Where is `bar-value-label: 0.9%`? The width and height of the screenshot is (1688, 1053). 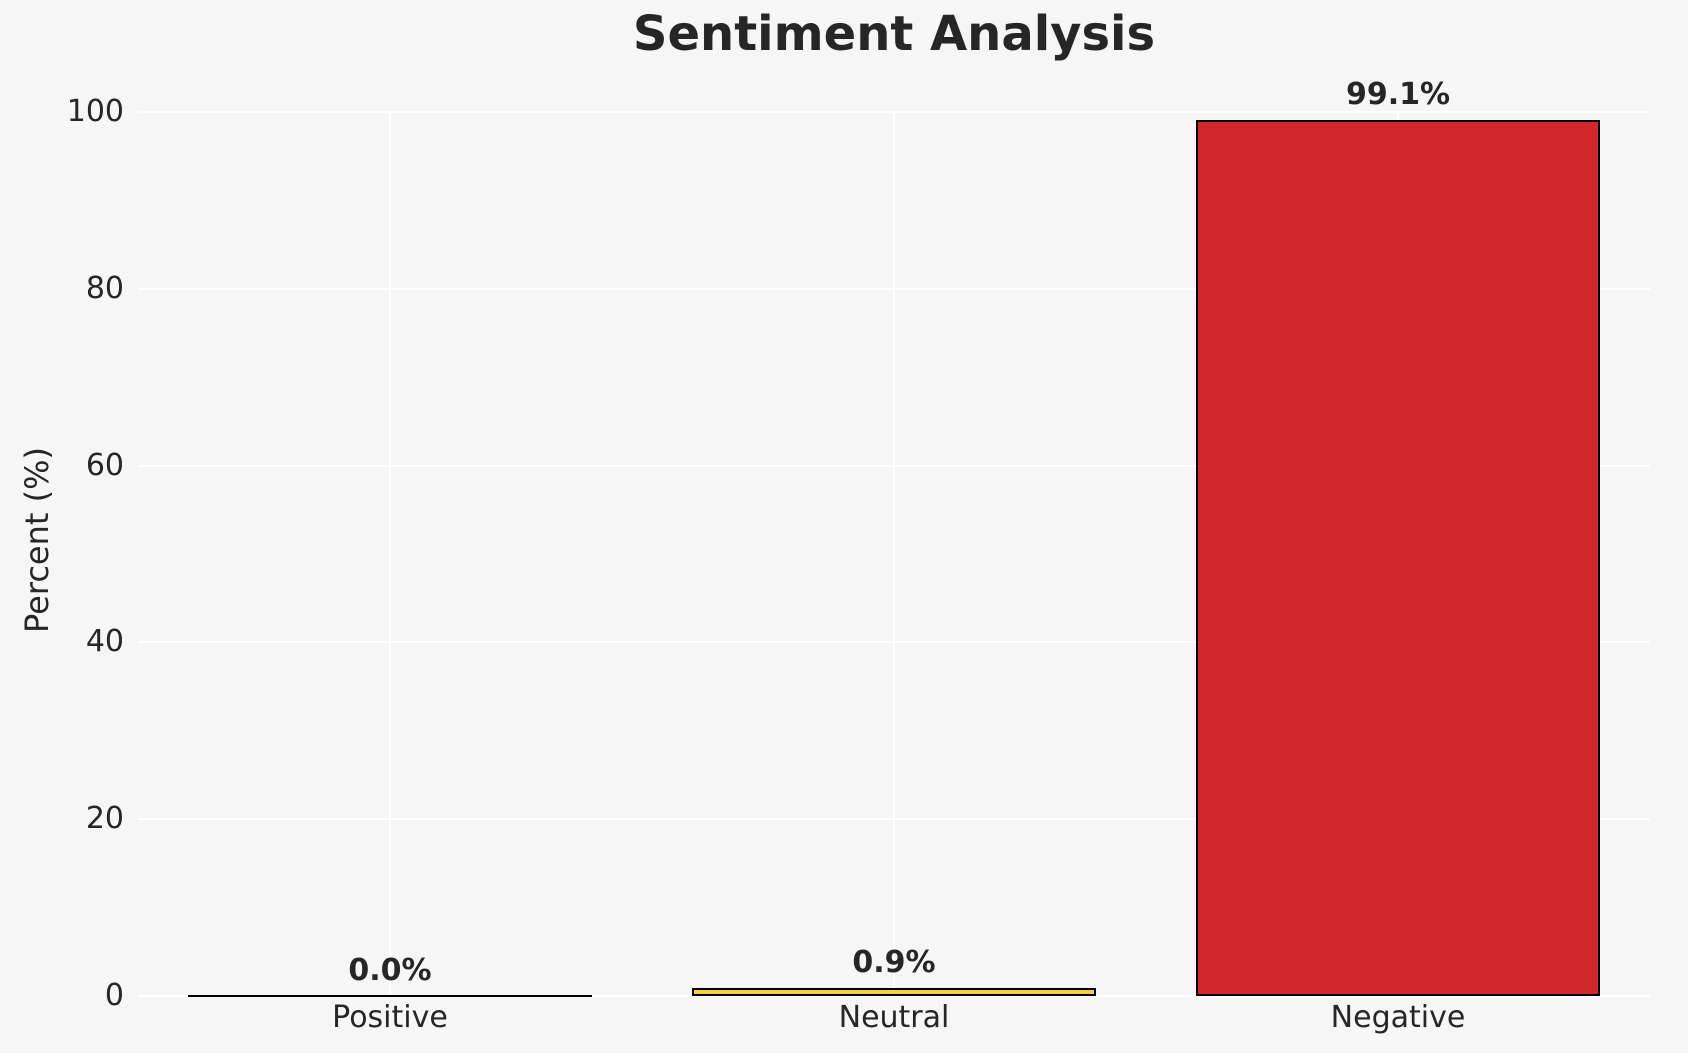 bar-value-label: 0.9% is located at coordinates (894, 962).